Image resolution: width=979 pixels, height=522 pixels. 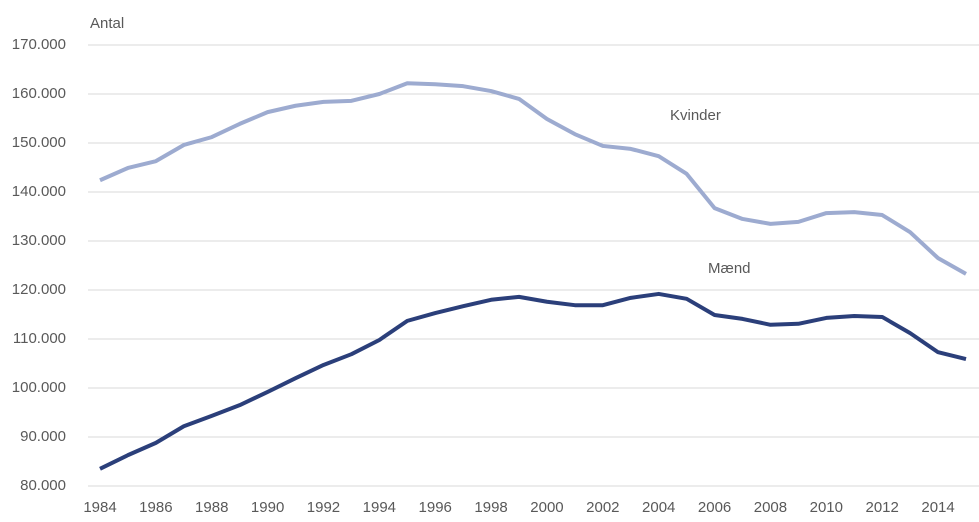 I want to click on y-tick-label: 150.000, so click(x=39, y=142).